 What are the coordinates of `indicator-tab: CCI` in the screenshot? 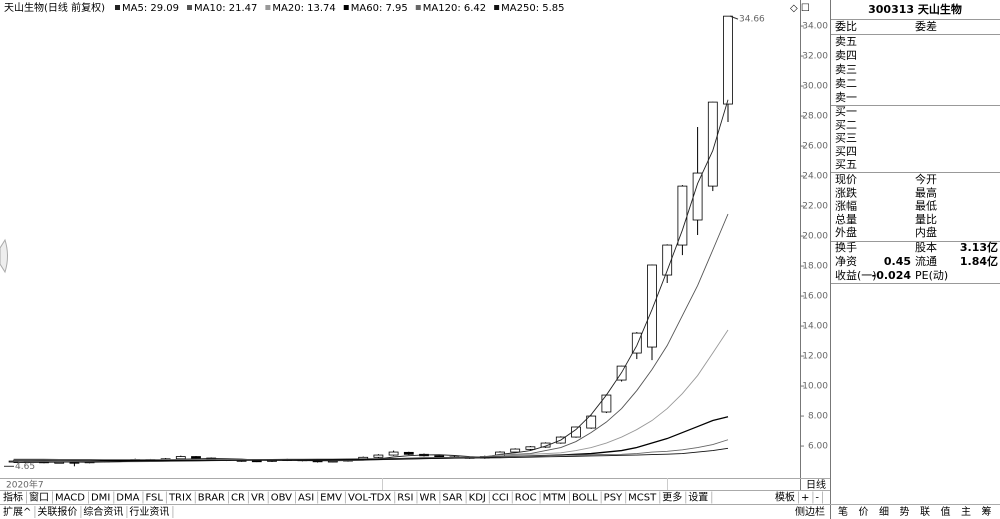 It's located at (500, 498).